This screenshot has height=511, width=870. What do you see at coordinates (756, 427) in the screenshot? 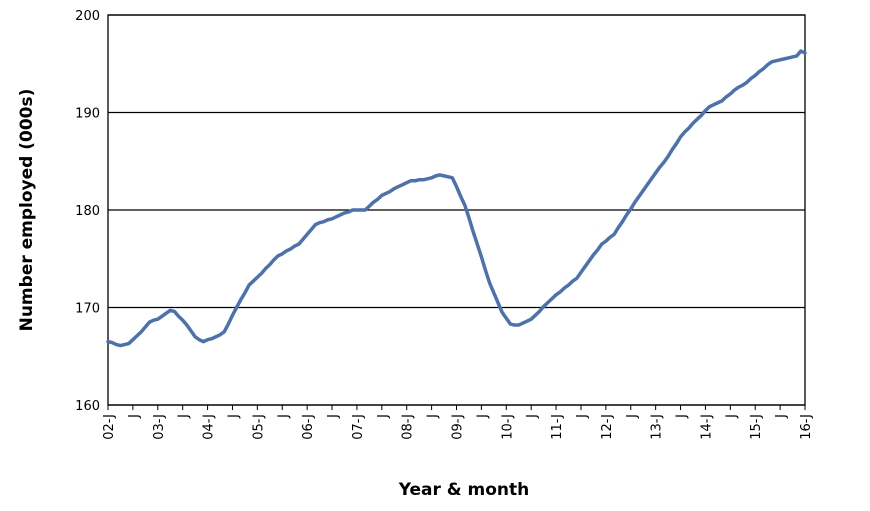
I see `x-tick-label: 15-J` at bounding box center [756, 427].